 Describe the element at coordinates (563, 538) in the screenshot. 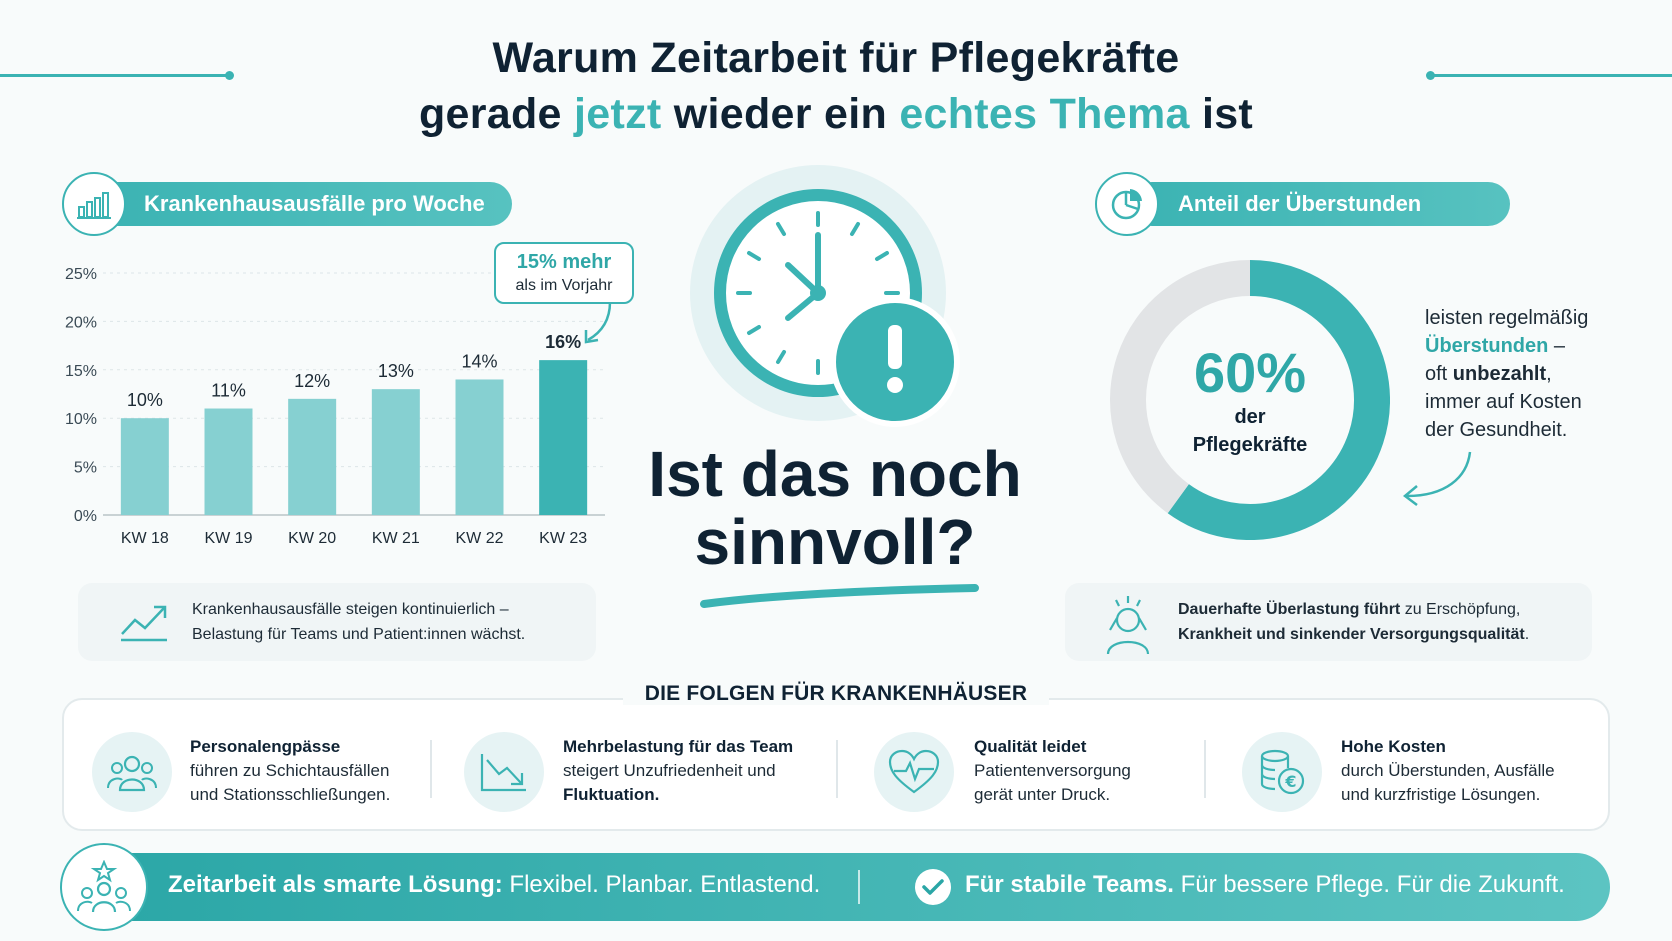

I see `x-tick-label: KW 23` at that location.